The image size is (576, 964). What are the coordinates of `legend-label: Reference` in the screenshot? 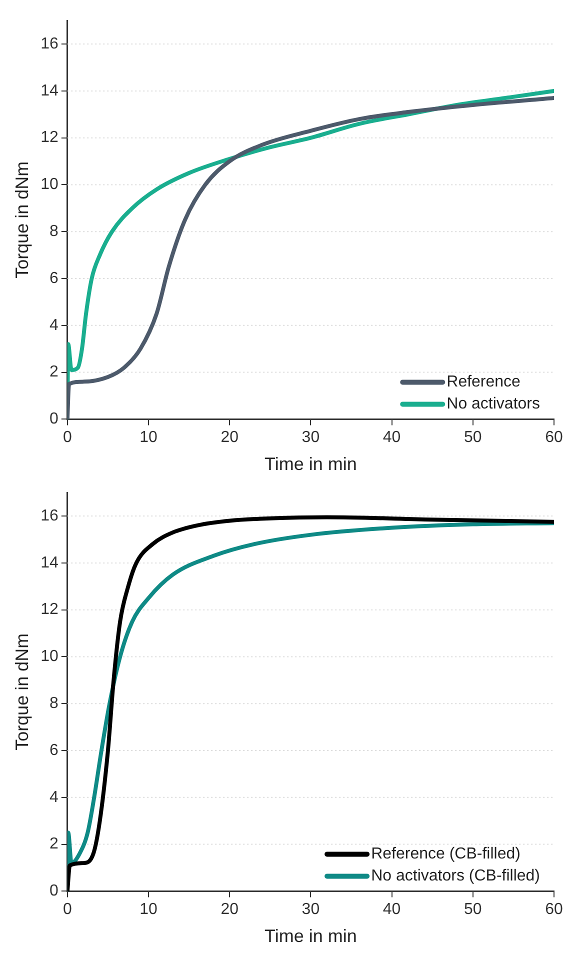 It's located at (483, 382).